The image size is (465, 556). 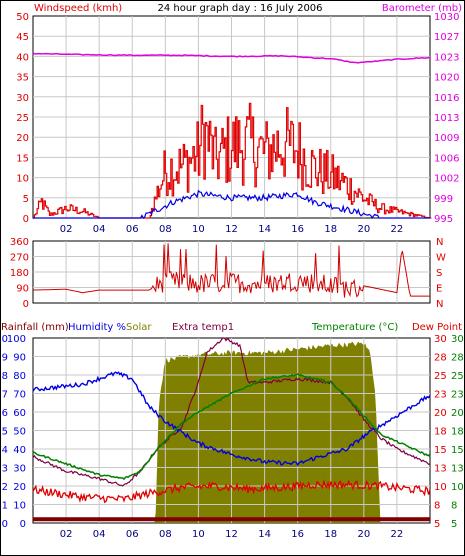 What do you see at coordinates (5, 413) in the screenshot?
I see `rain-y-tick: 6` at bounding box center [5, 413].